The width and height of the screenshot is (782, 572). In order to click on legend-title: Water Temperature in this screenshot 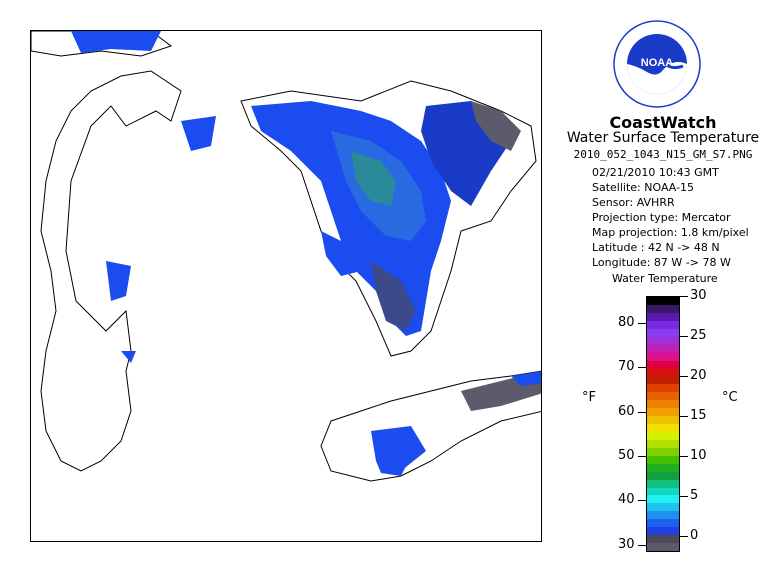, I will do `click(665, 278)`.